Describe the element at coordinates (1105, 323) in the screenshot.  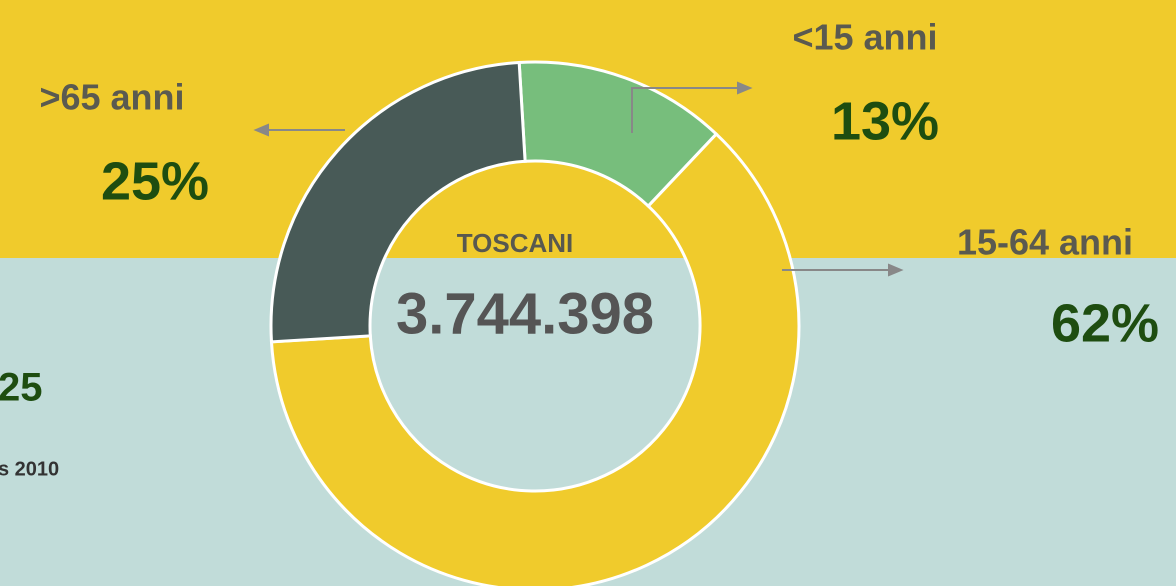
I see `value-label: 62%` at that location.